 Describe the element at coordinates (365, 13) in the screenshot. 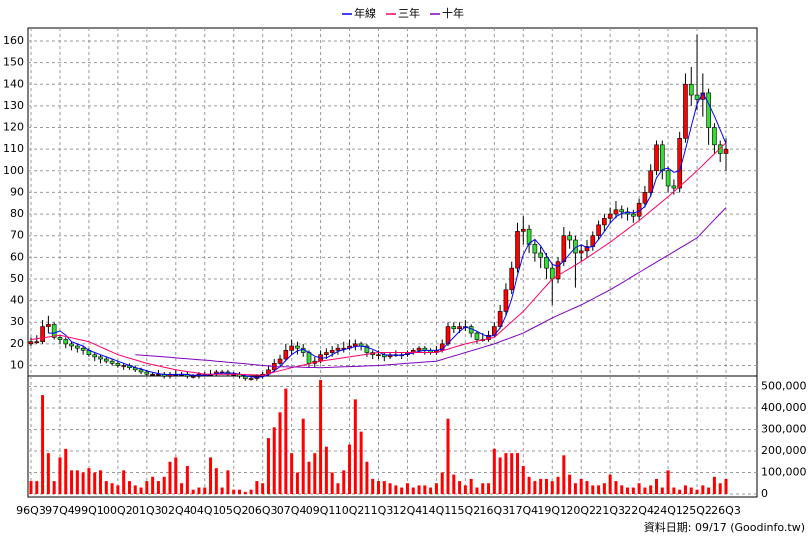

I see `legend-label: 年線` at that location.